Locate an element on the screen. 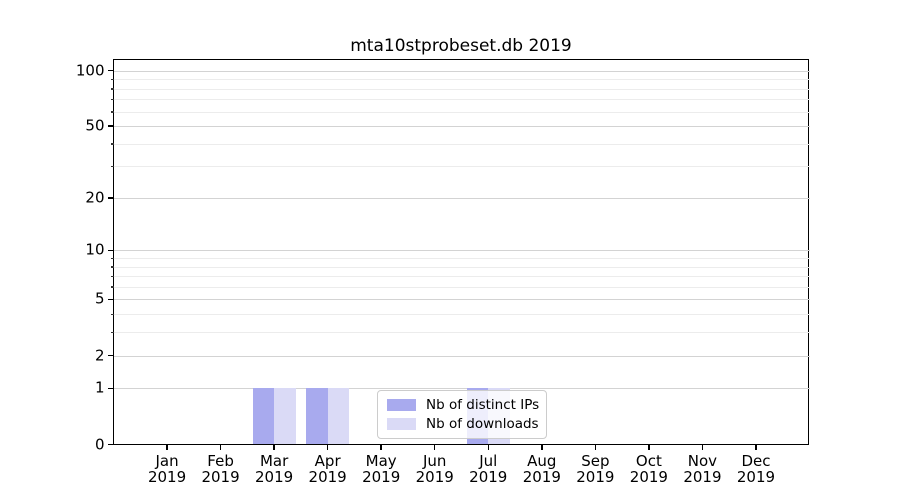 The height and width of the screenshot is (500, 900). x-tick-label-sep: Sep 2019 is located at coordinates (595, 469).